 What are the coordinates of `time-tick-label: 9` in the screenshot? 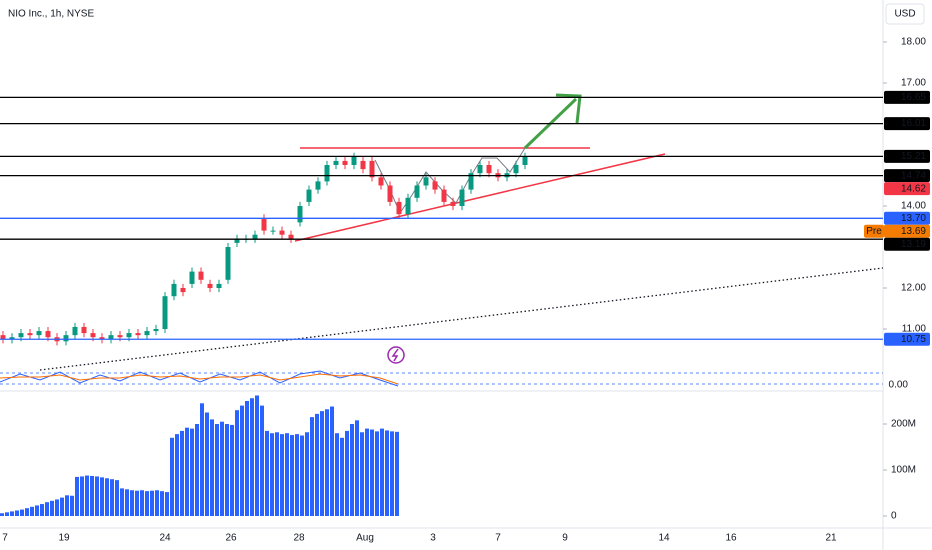 It's located at (565, 538).